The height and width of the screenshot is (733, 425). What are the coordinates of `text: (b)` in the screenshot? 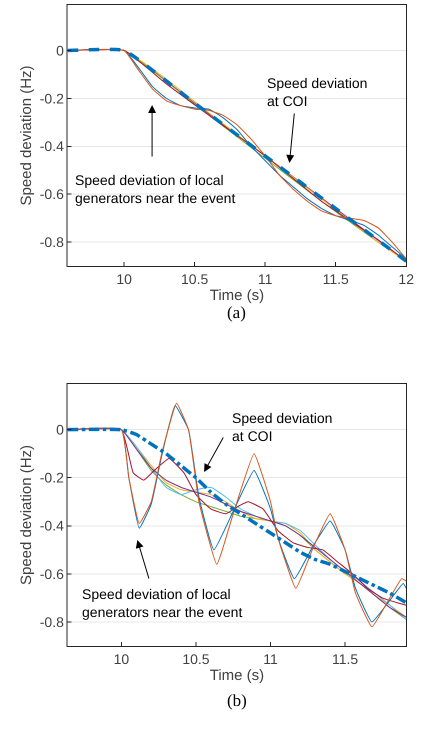 It's located at (237, 700).